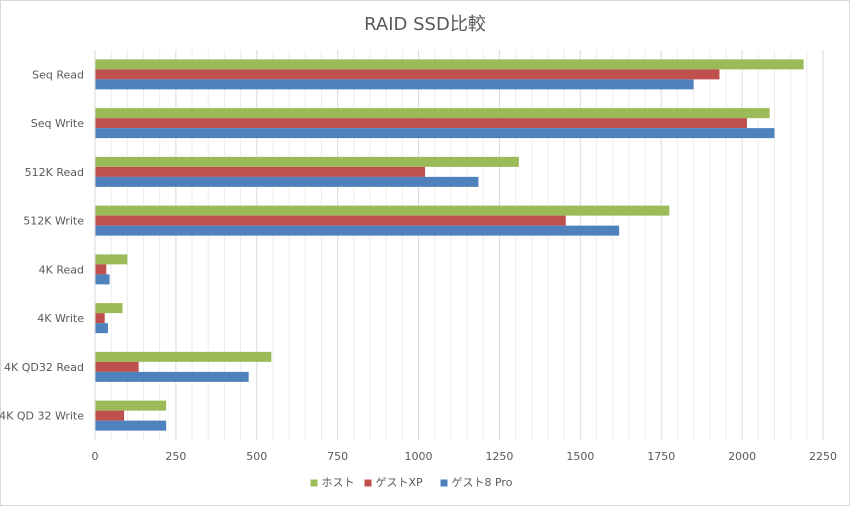  I want to click on x-tick-label: 1000, so click(419, 456).